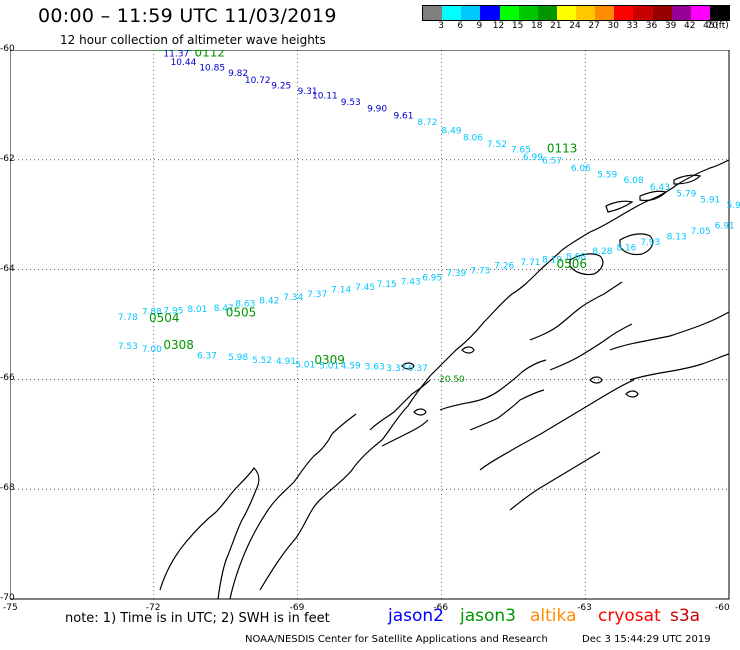 This screenshot has width=740, height=650. What do you see at coordinates (650, 243) in the screenshot?
I see `wave-height-value: 7.93` at bounding box center [650, 243].